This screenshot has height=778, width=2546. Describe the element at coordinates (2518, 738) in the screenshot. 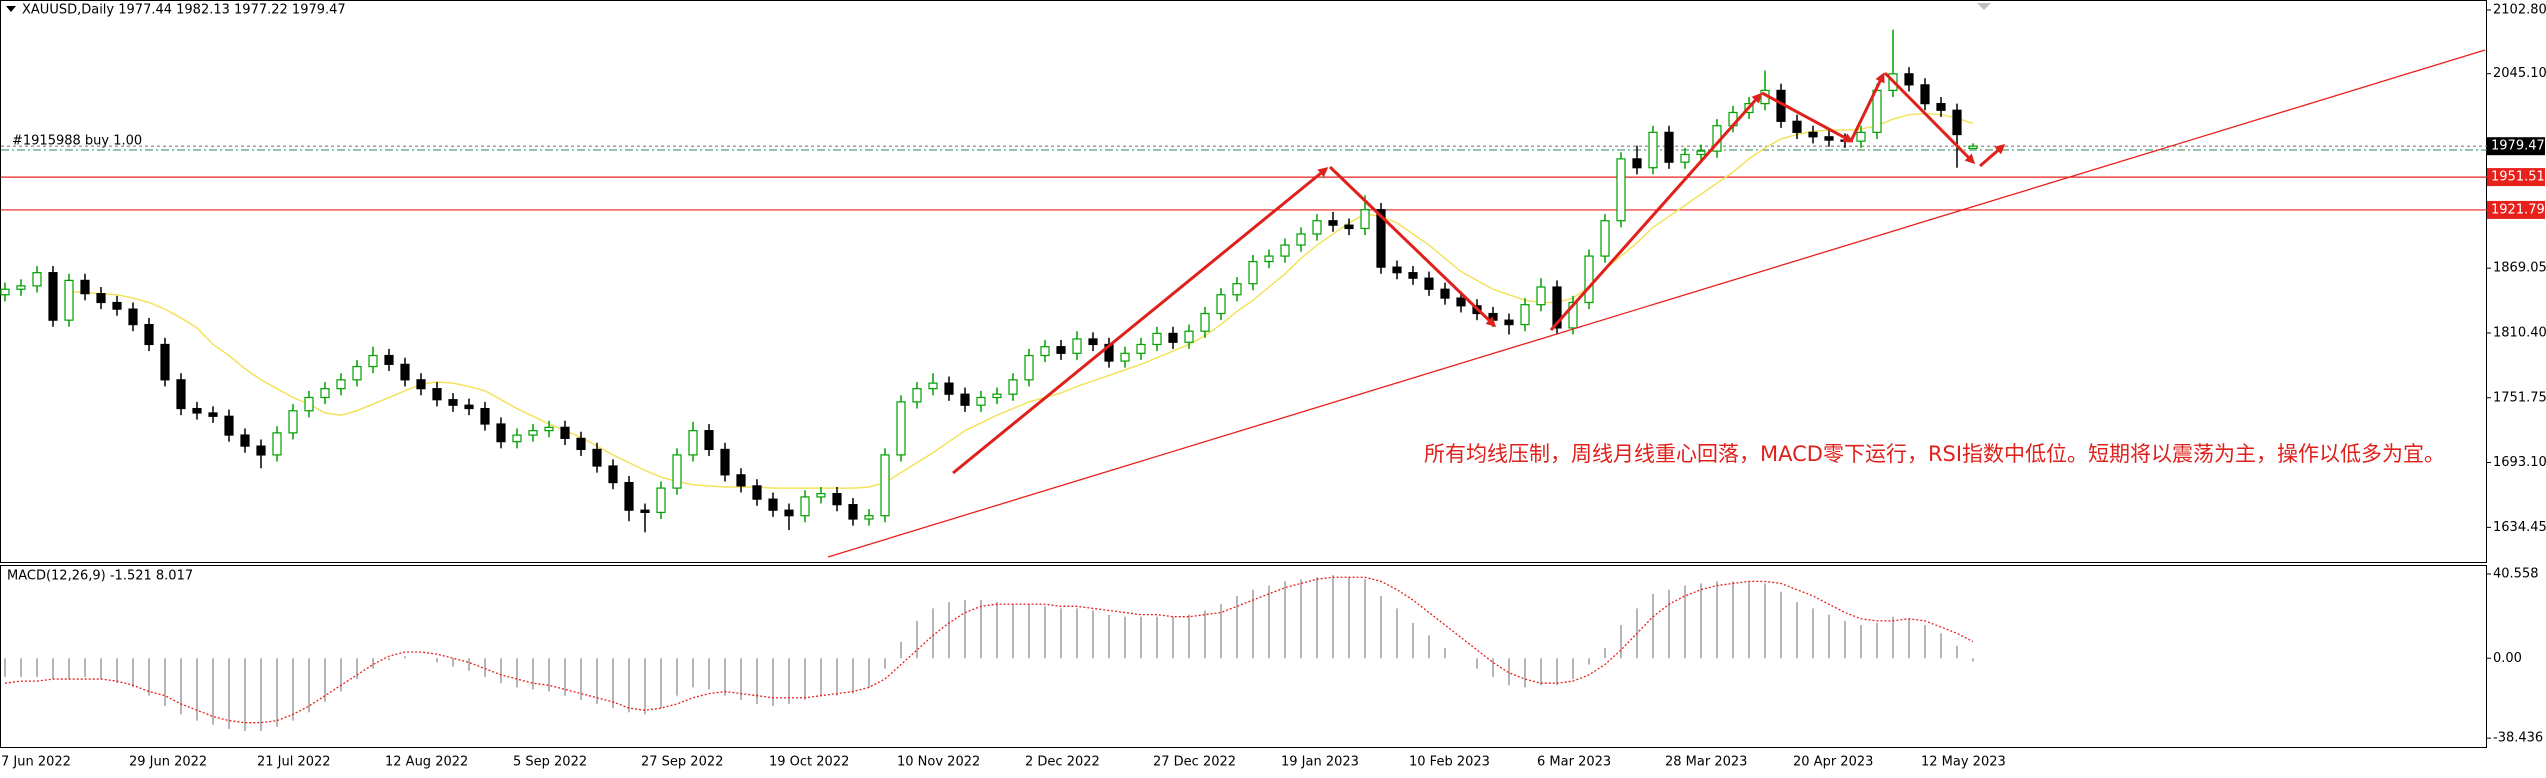

I see `y-tick-label: -38.436` at that location.